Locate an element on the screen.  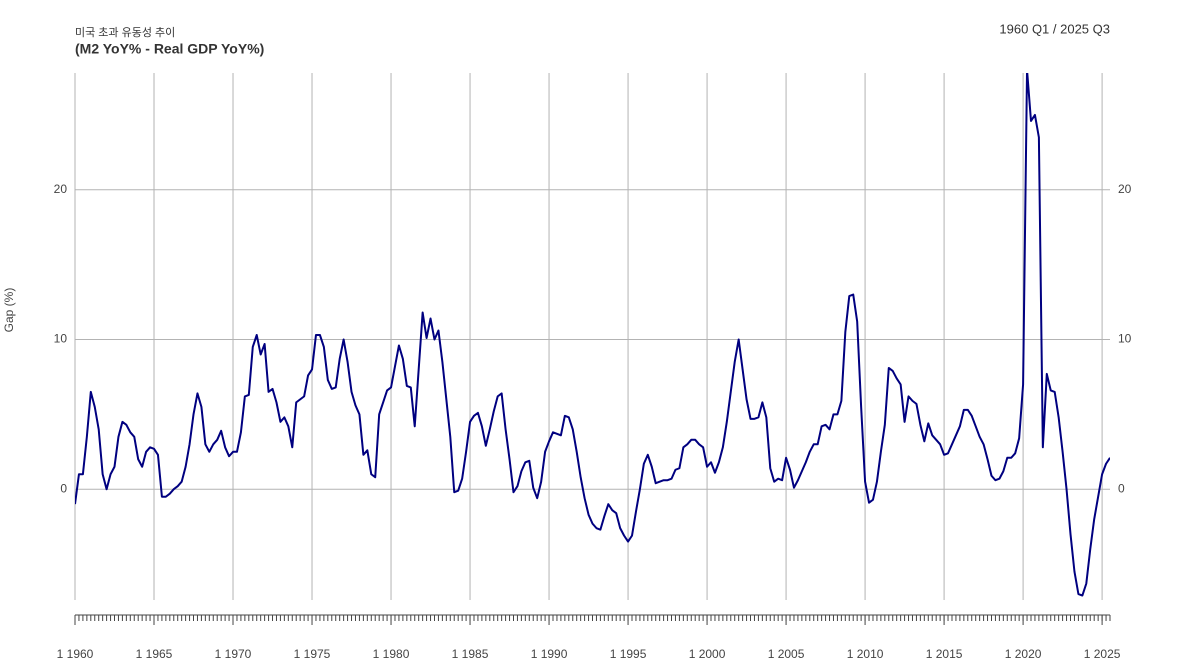
period-annotation: 1960 Q1 / 2025 Q3 is located at coordinates (1054, 28).